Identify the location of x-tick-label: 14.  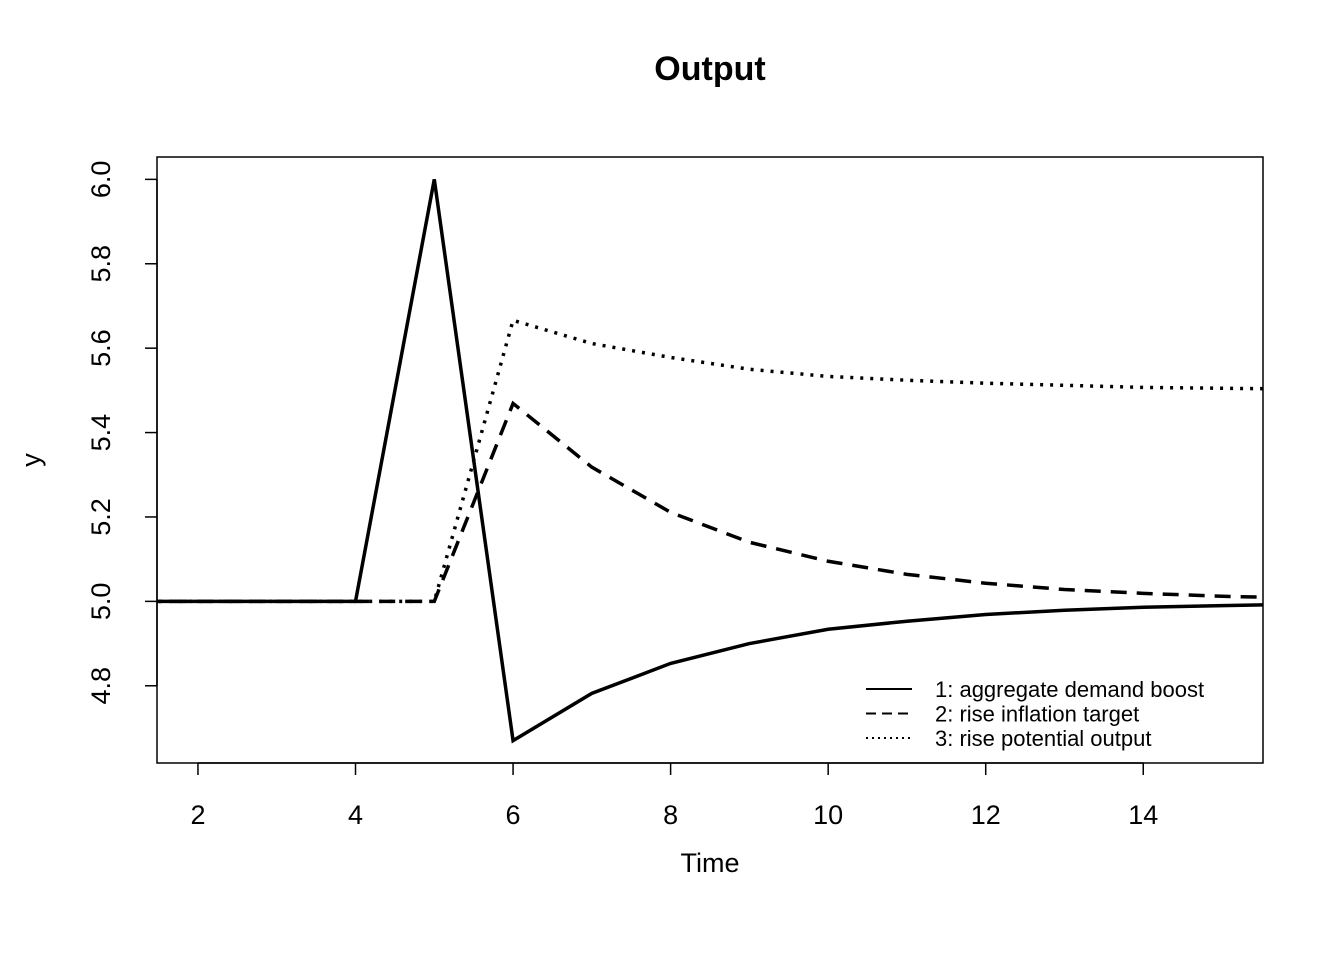
(1143, 815).